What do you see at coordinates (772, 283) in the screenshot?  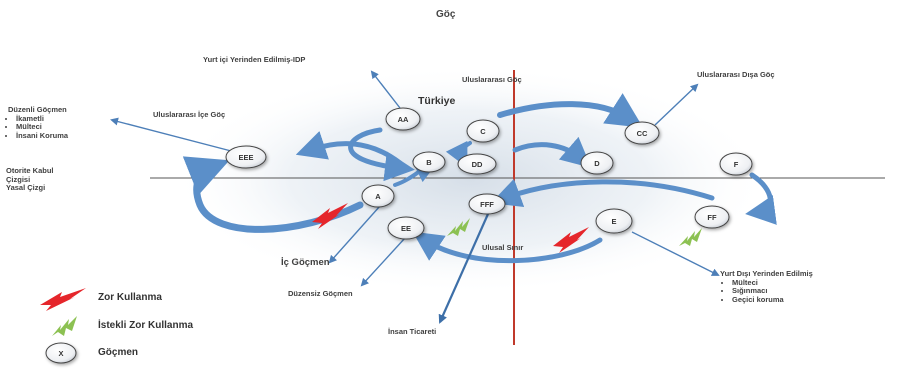 I see `yurt-disi-item: Mülteci` at bounding box center [772, 283].